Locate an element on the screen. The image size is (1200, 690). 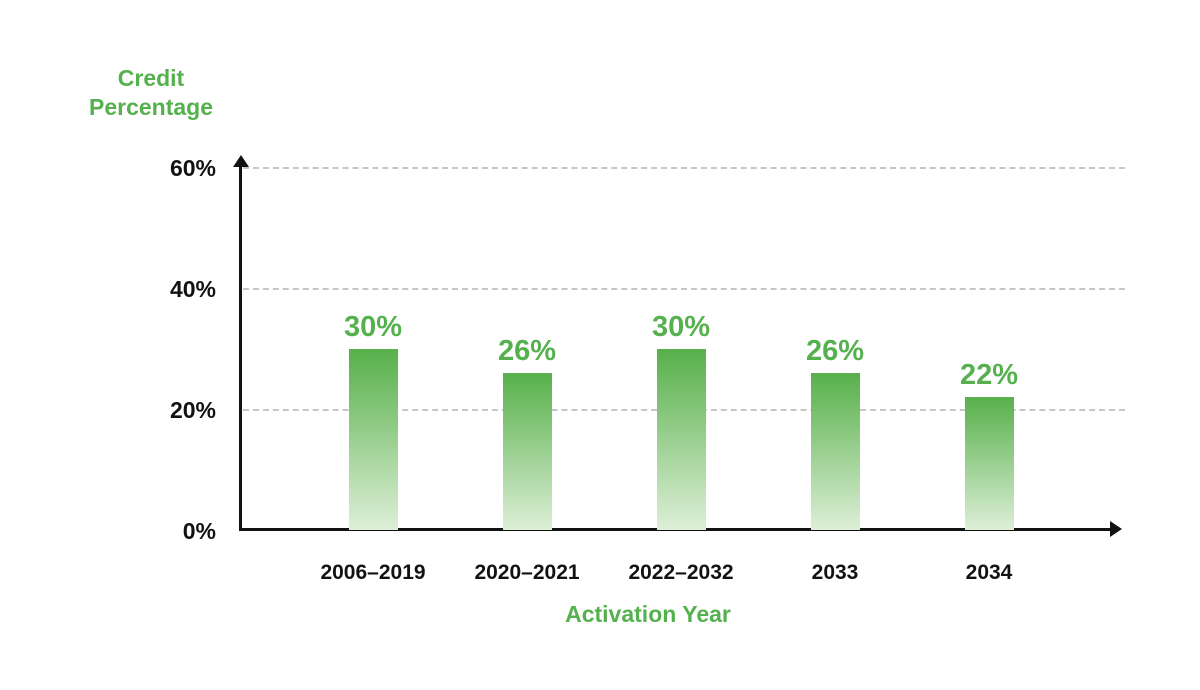
y-axis-line is located at coordinates (240, 344).